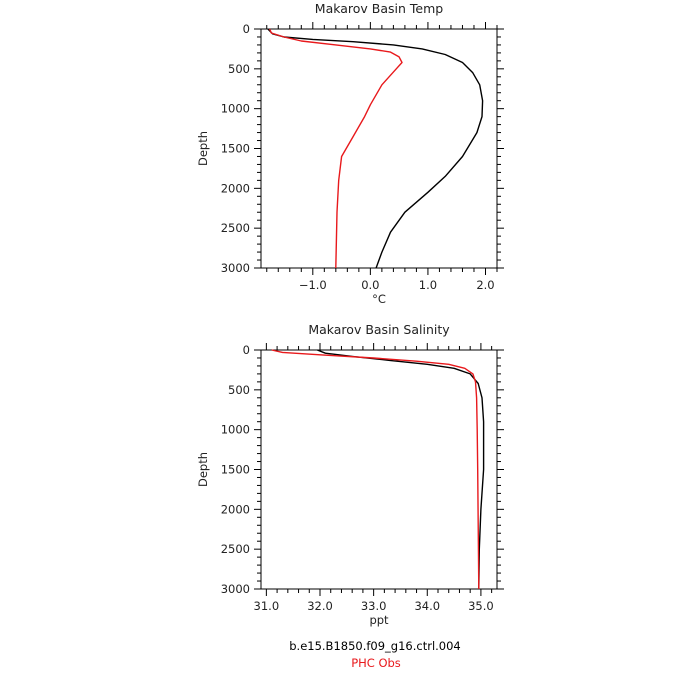 The width and height of the screenshot is (700, 700). Describe the element at coordinates (379, 329) in the screenshot. I see `chart-title: Makarov Basin Salinity` at that location.